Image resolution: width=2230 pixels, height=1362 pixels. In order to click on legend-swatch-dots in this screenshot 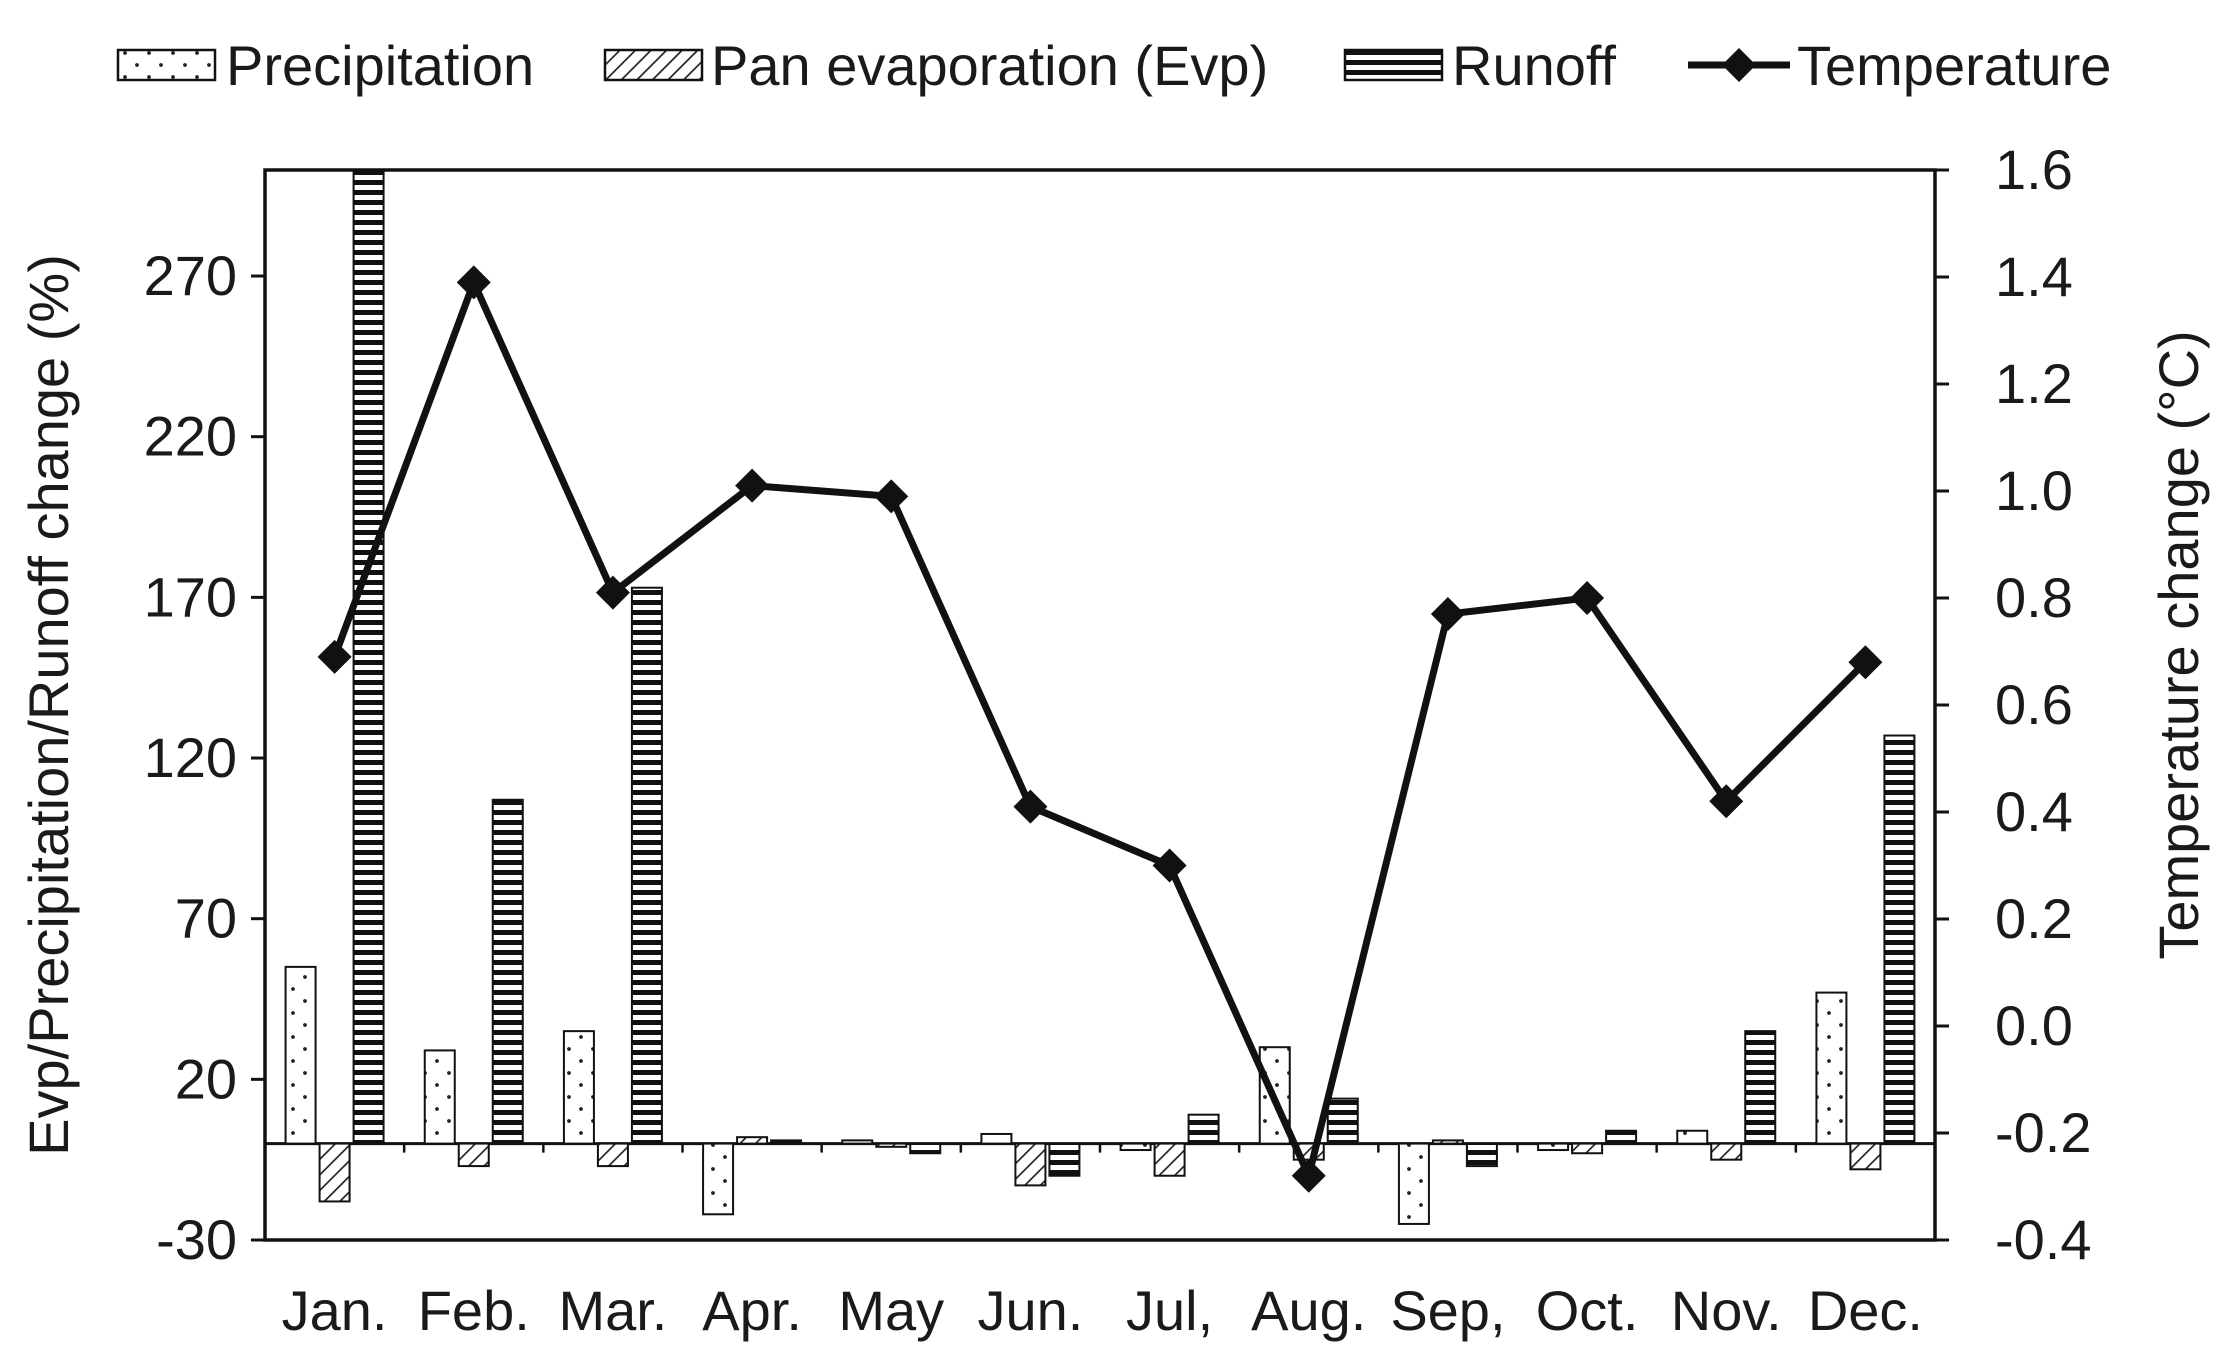, I will do `click(166, 65)`.